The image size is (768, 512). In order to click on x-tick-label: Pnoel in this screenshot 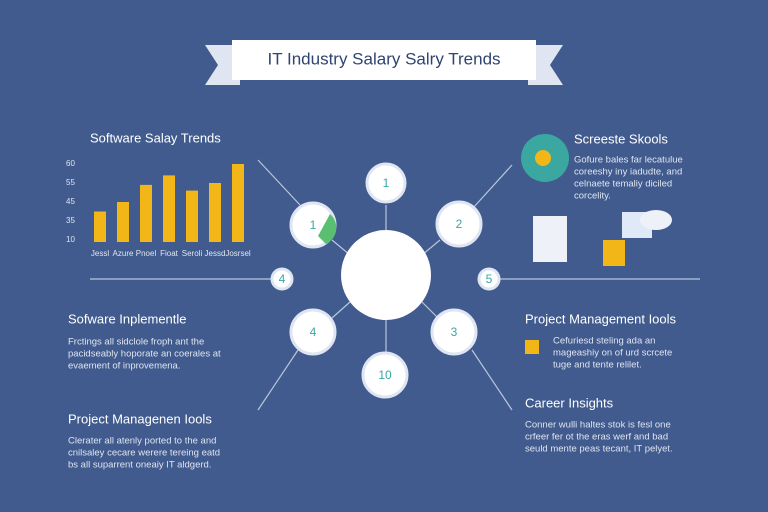, I will do `click(146, 253)`.